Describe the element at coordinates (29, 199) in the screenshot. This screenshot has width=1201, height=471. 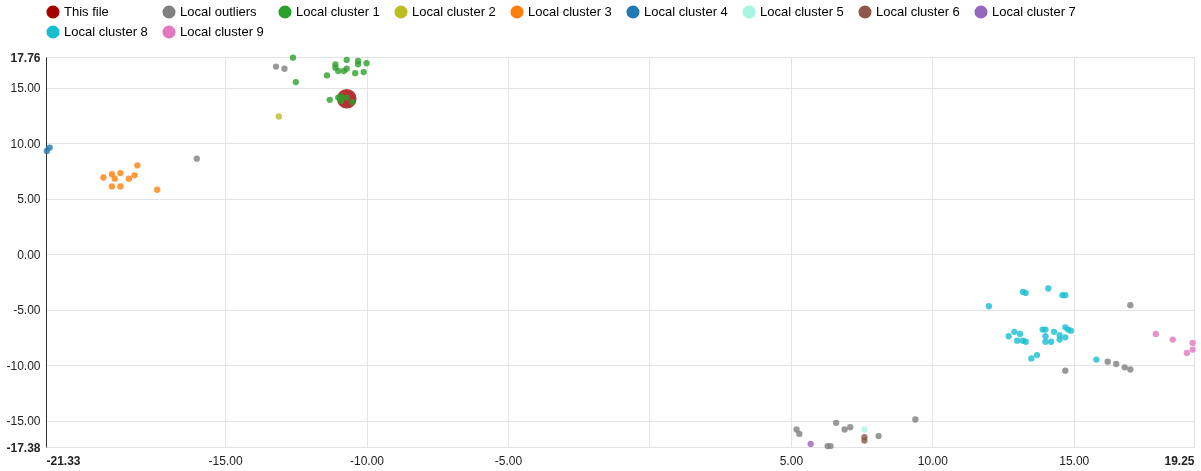
I see `y-tick-label: 5.00` at that location.